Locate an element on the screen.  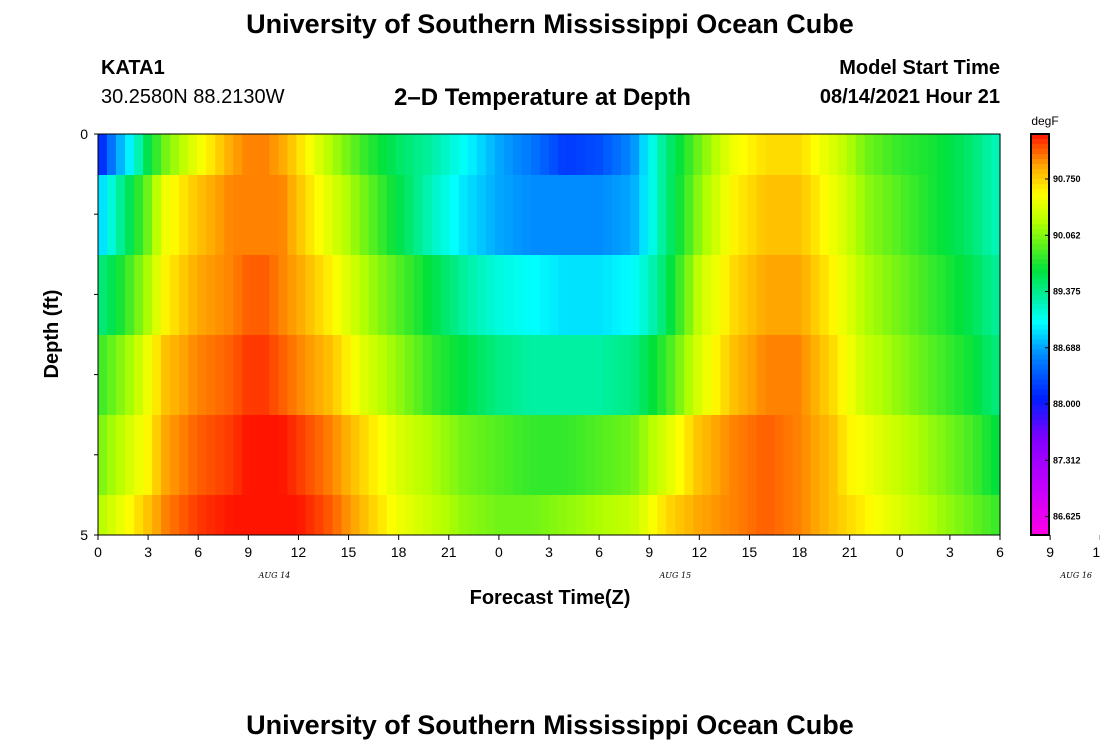
colorbar-tick-label: 88.000 is located at coordinates (1067, 404).